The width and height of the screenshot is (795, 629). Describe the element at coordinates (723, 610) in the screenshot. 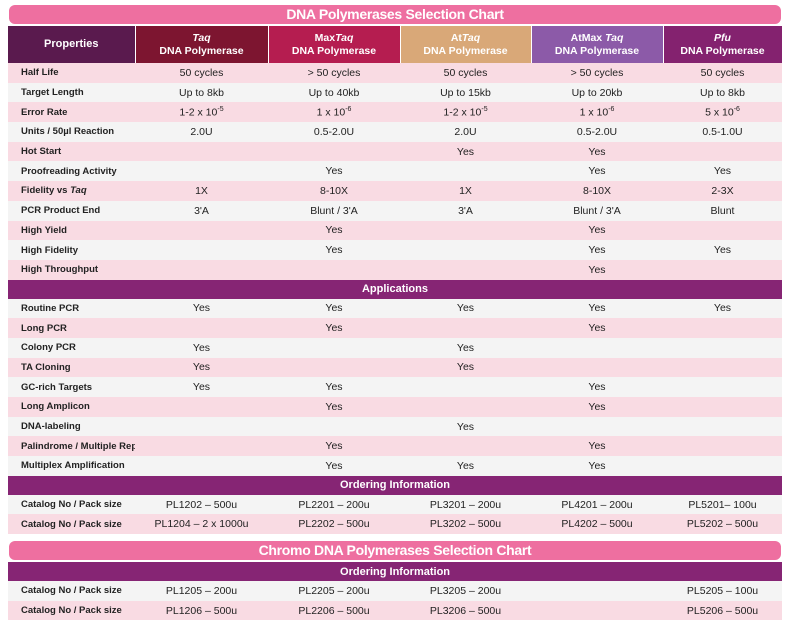

I see `cell-value: PL5206 – 500u` at that location.